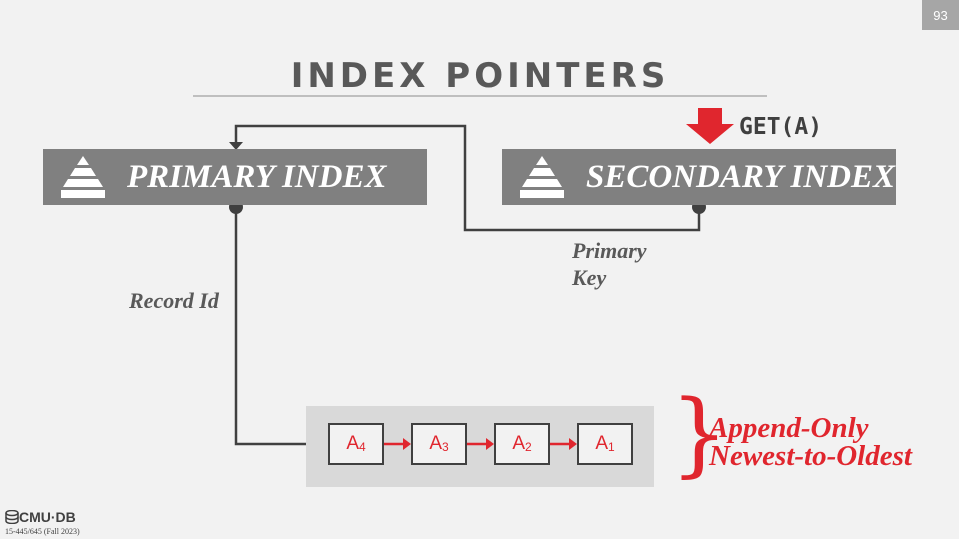  Describe the element at coordinates (445, 447) in the screenshot. I see `version-sub: 3` at that location.